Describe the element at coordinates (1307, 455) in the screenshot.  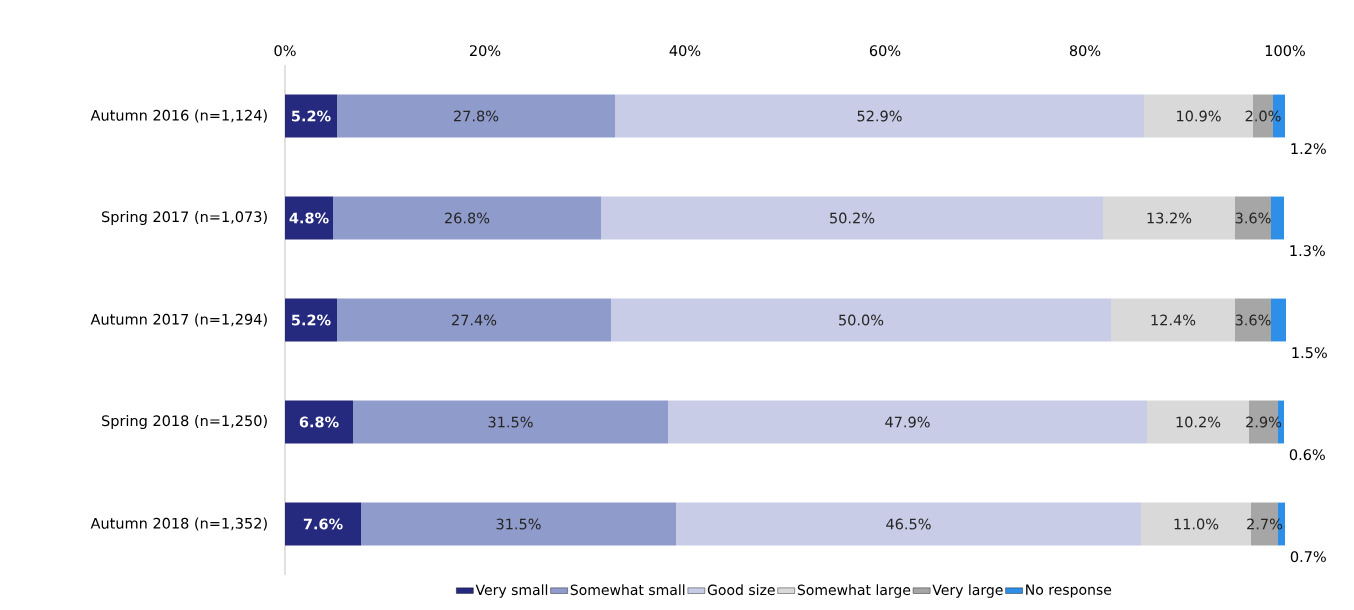
I see `data-label: 0.6%` at that location.